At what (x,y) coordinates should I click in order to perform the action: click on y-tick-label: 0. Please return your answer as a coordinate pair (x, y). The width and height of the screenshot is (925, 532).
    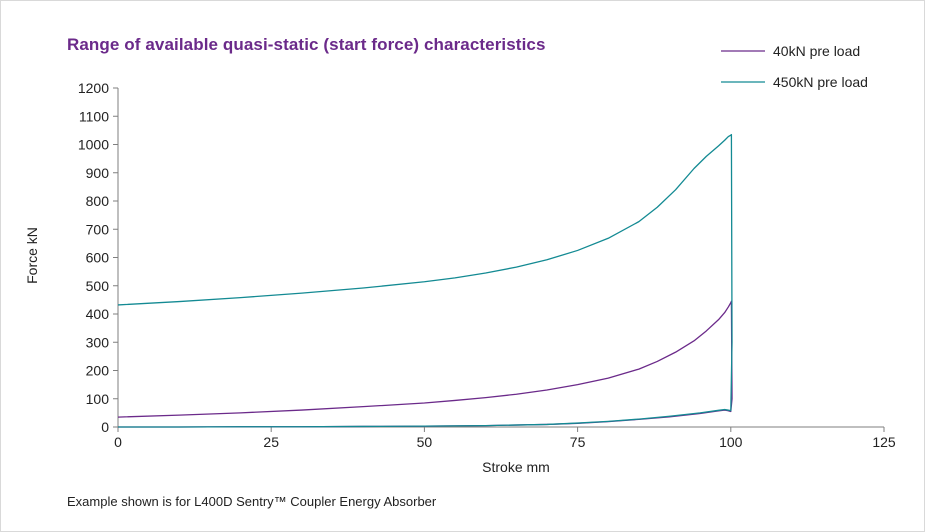
    Looking at the image, I should click on (105, 427).